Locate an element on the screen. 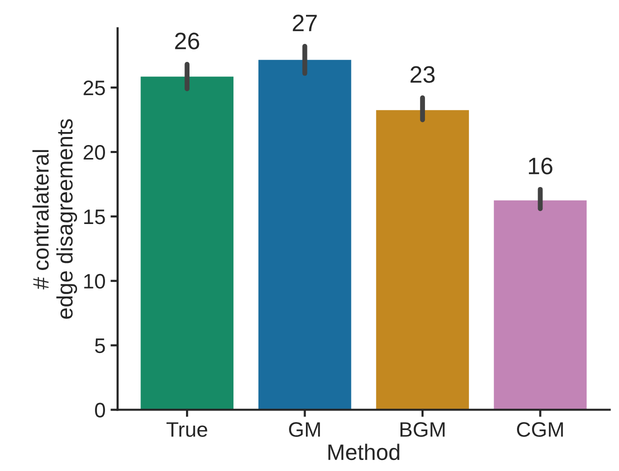 The image size is (619, 471). y-tick-label: 10 is located at coordinates (94, 281).